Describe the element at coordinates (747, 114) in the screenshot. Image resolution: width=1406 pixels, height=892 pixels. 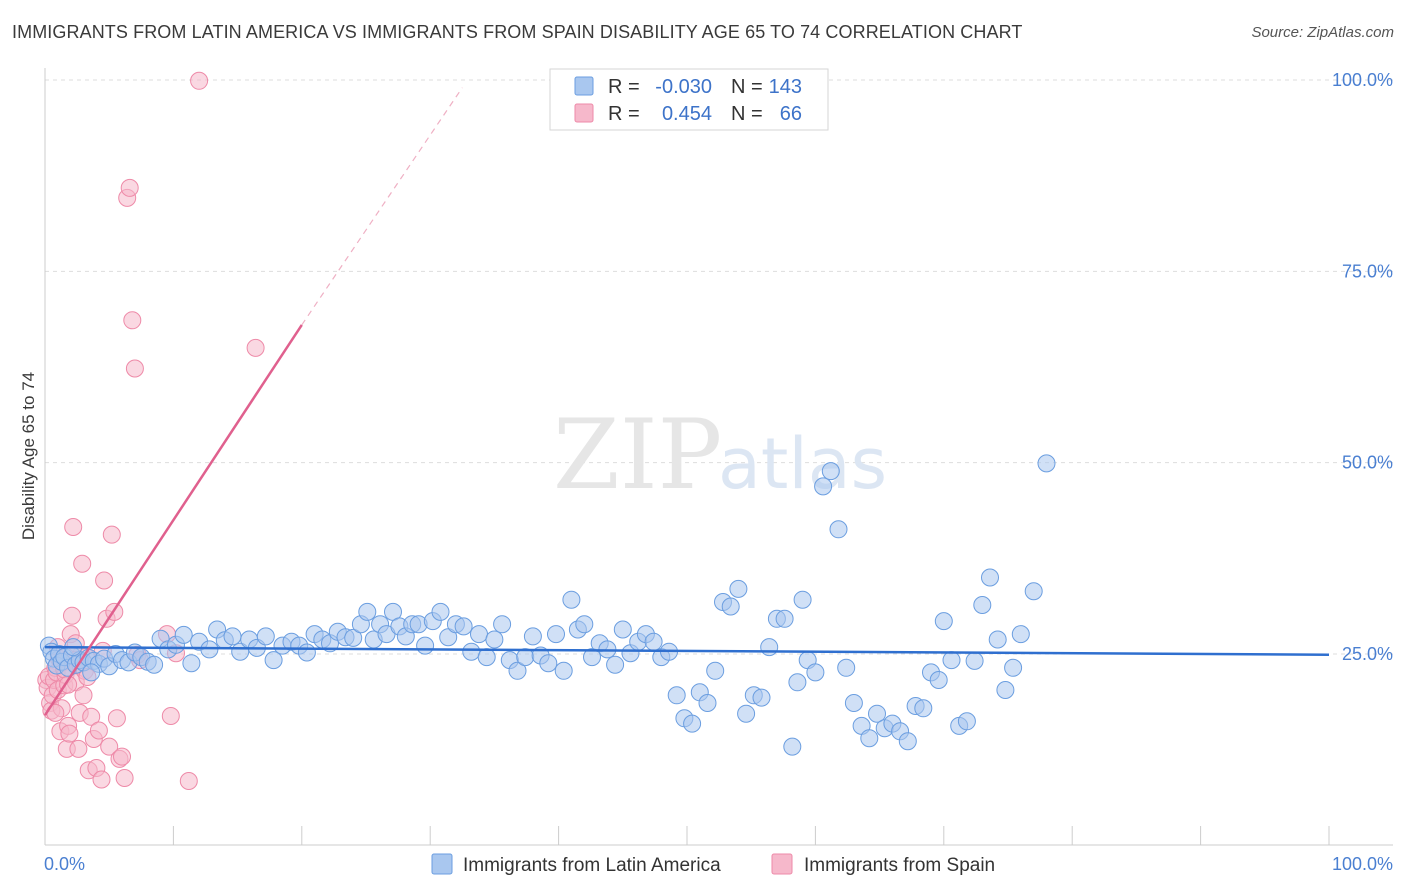
I see `legend-n-label-pink: N =` at that location.